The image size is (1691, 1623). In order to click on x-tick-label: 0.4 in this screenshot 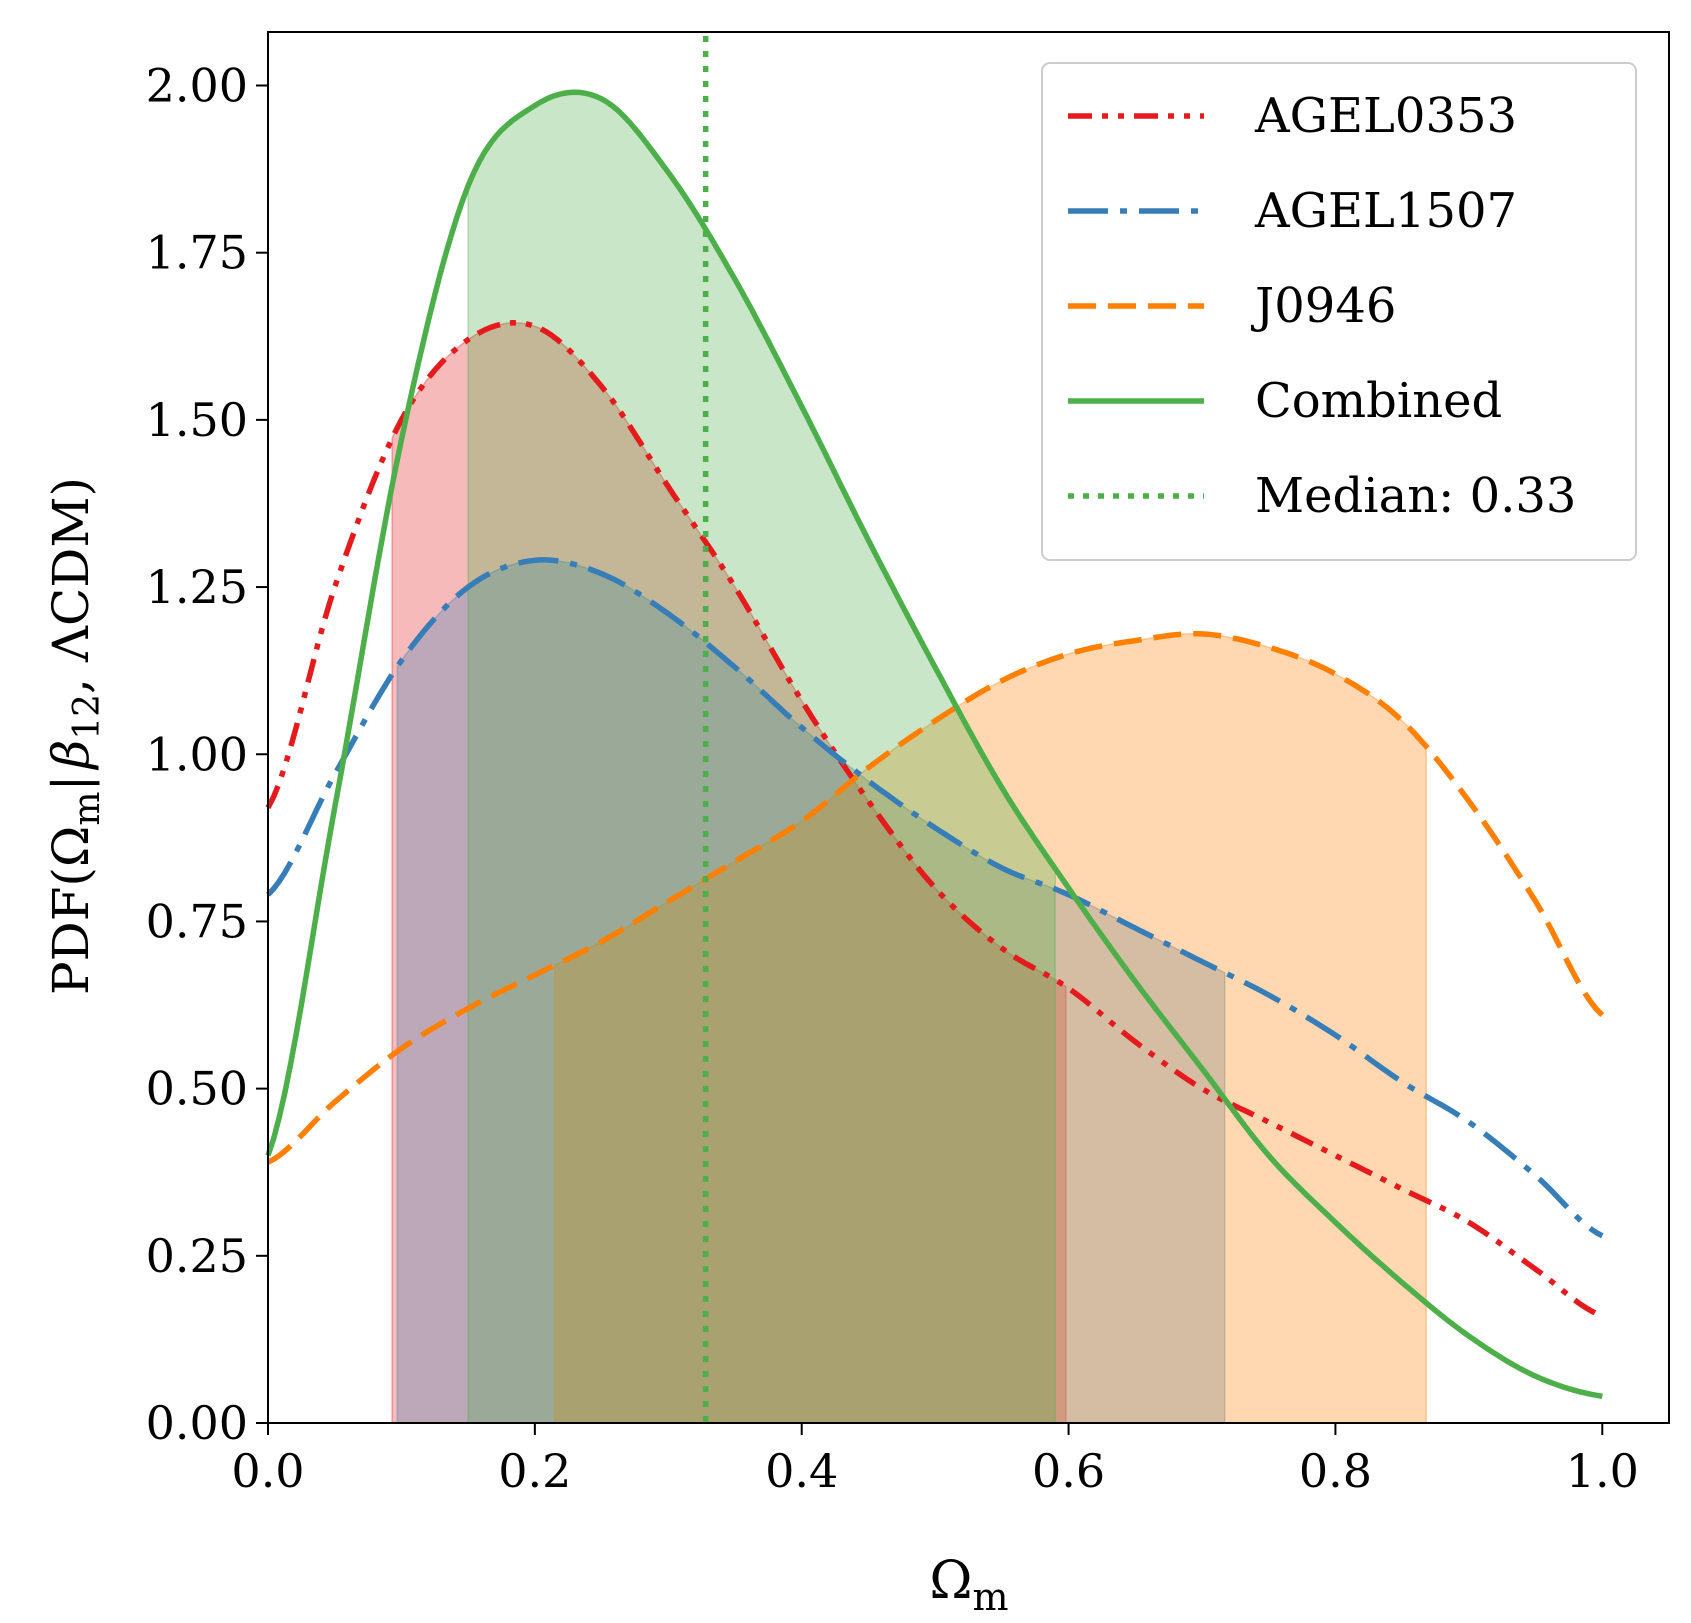, I will do `click(801, 1471)`.